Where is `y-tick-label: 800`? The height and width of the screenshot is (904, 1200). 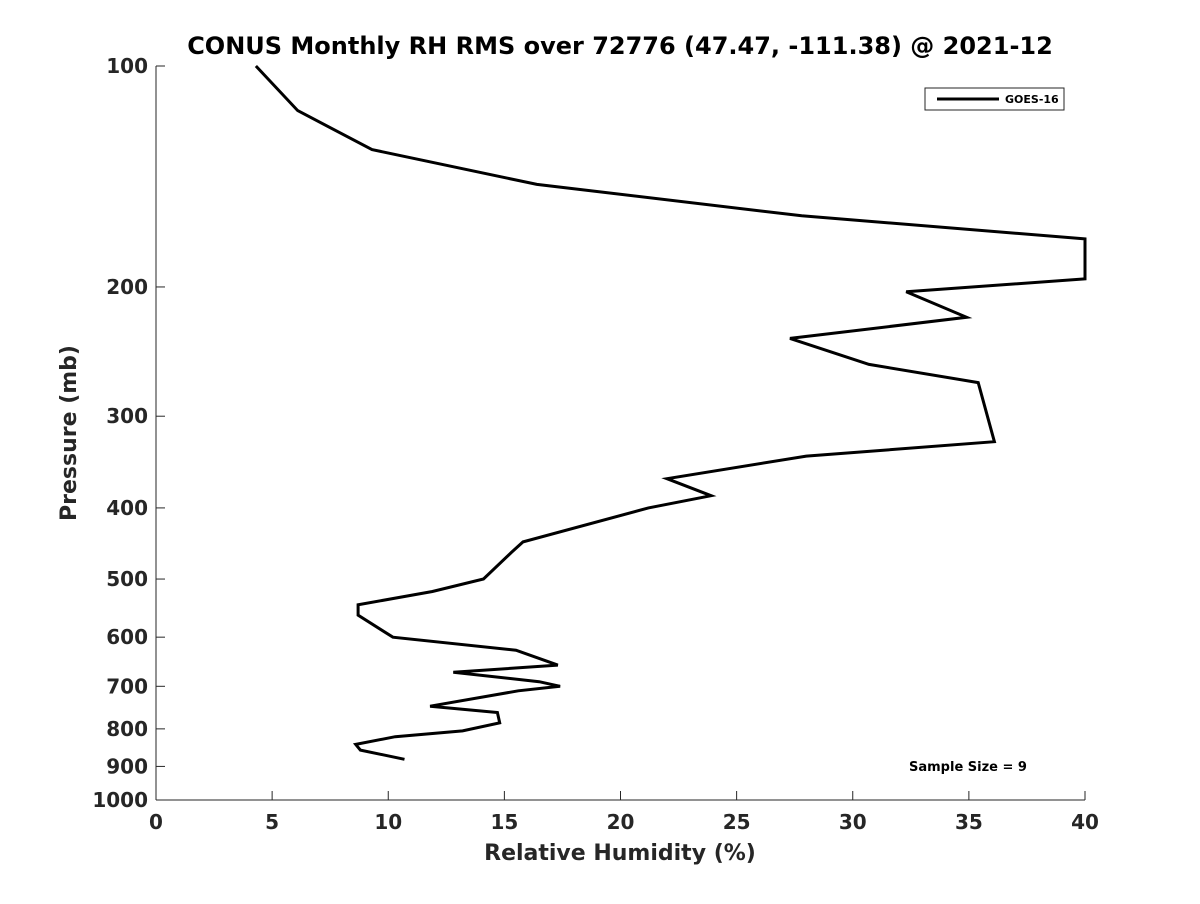 y-tick-label: 800 is located at coordinates (127, 729).